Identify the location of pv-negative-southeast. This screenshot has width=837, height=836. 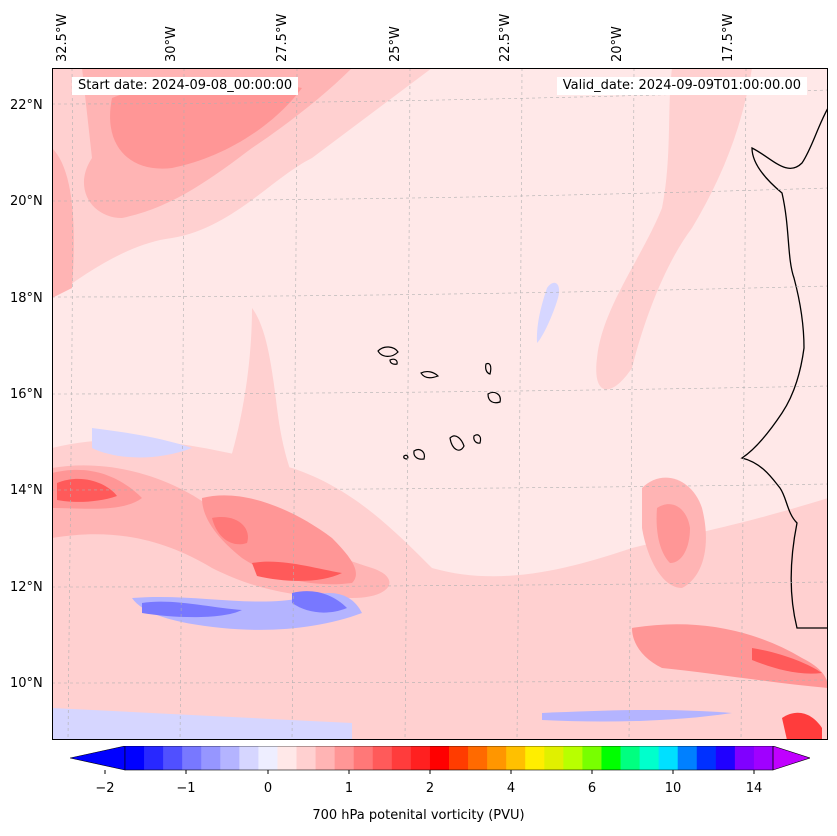
(637, 715).